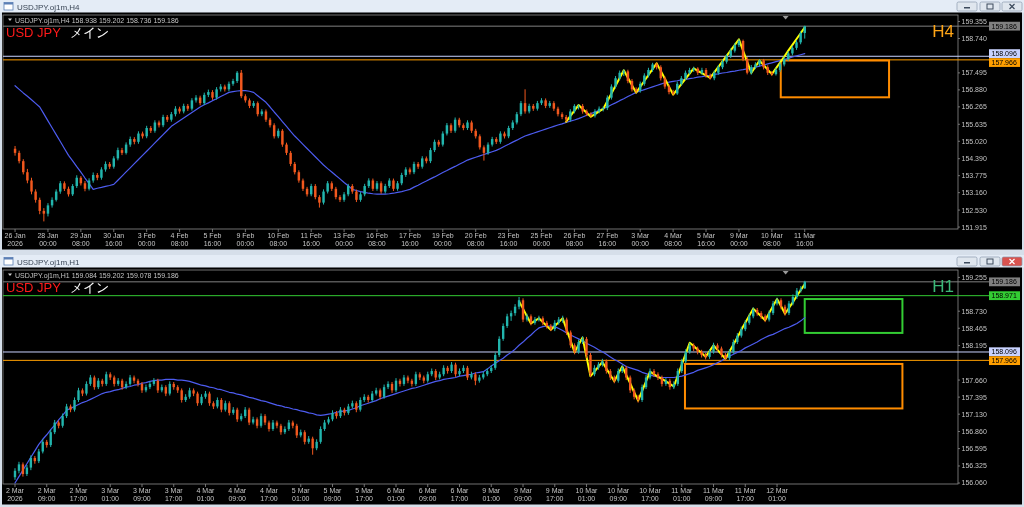 The image size is (1024, 507). I want to click on chart-title: USDJPY.oj1m,H4, so click(49, 7).